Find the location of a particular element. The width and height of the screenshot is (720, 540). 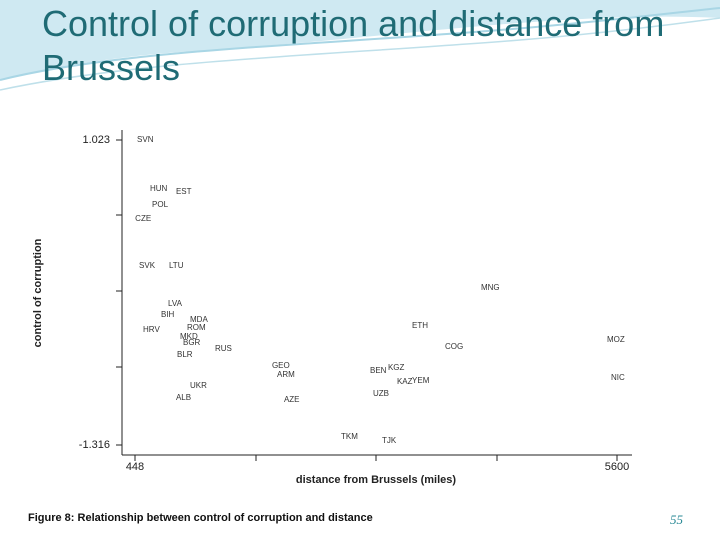

point-label: HRV is located at coordinates (151, 329).